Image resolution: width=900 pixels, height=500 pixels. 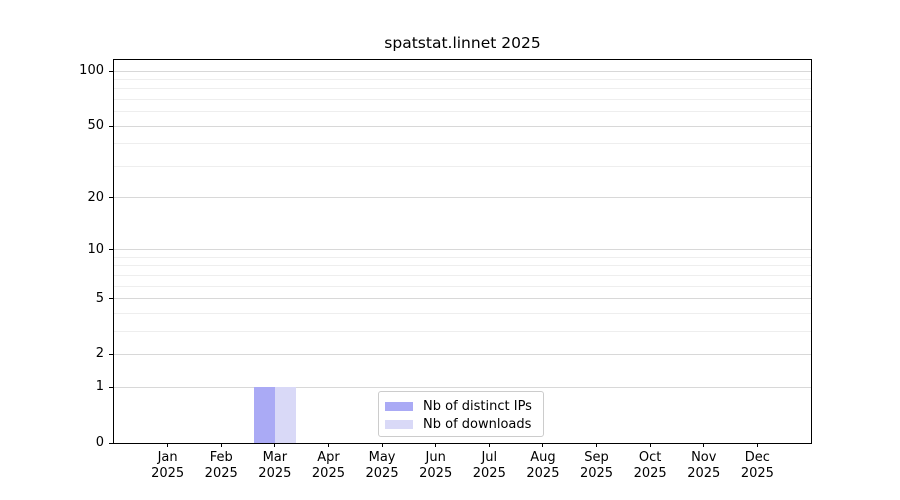 I want to click on x-tick-label: Oct 2025, so click(x=650, y=466).